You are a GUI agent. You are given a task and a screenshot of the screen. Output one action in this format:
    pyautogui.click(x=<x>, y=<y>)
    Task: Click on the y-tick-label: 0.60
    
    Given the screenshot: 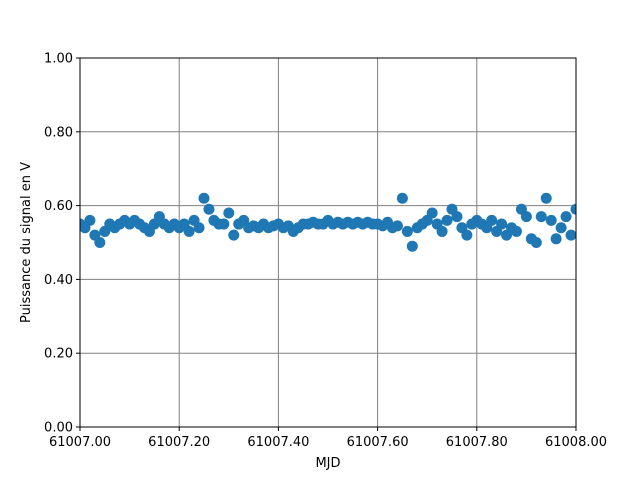 What is the action you would take?
    pyautogui.click(x=58, y=206)
    